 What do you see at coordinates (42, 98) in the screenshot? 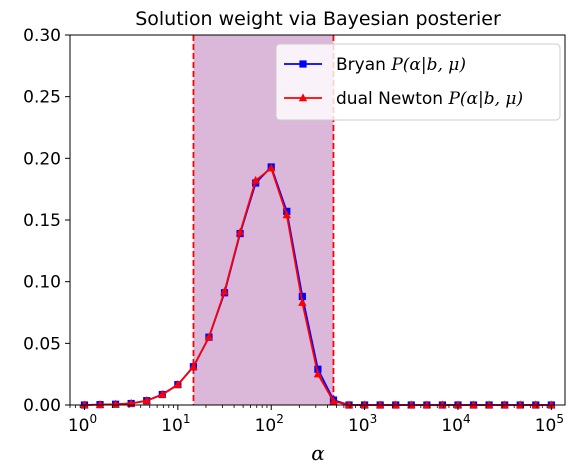
I see `y-tick-label: 0.25` at bounding box center [42, 98].